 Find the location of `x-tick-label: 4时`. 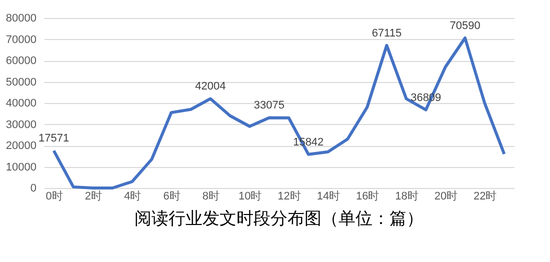

x-tick-label: 4时 is located at coordinates (133, 196).